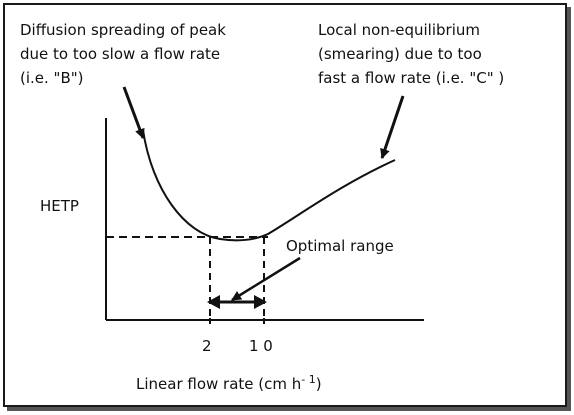 The image size is (574, 415). I want to click on y-axis-label: HETP, so click(59, 206).